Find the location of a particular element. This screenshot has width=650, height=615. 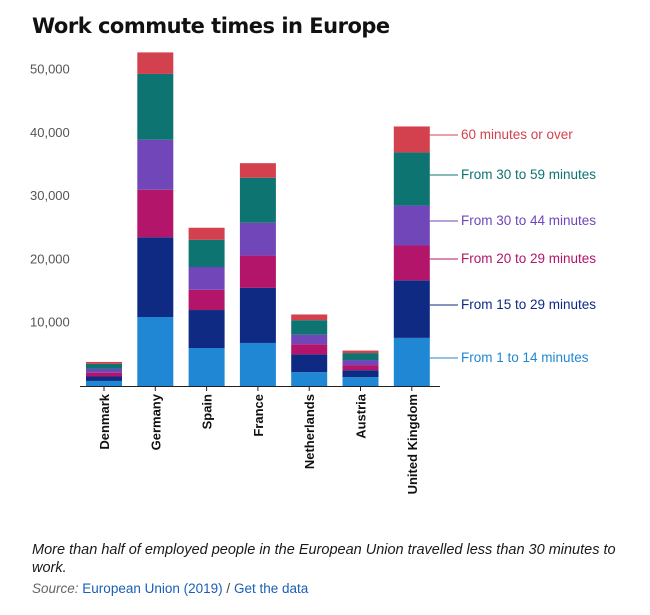

series-label: 60 minutes or over is located at coordinates (517, 134).